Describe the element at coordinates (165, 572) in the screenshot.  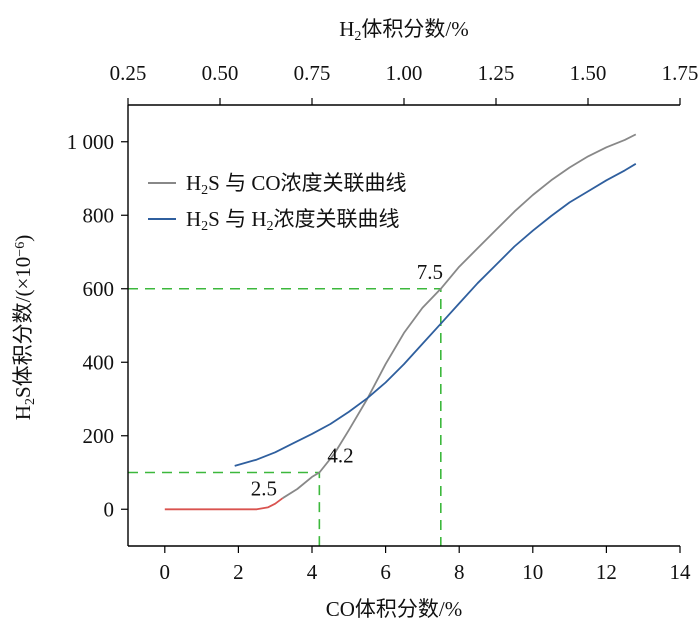
I see `x-bottom-tick-label: 0` at that location.